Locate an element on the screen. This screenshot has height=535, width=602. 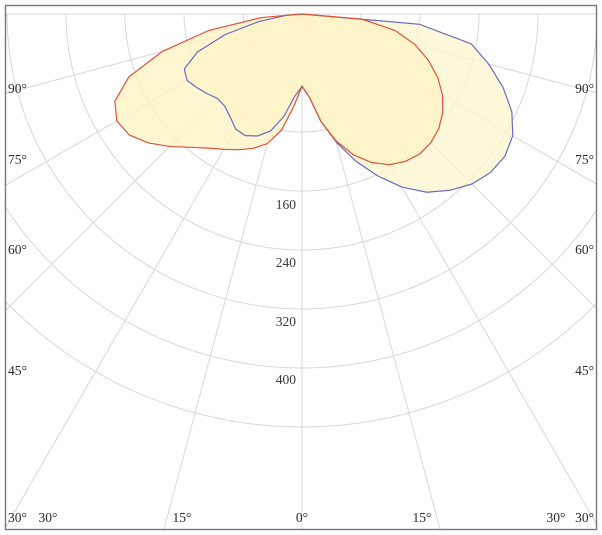
angle-label-left: 30° is located at coordinates (17, 517).